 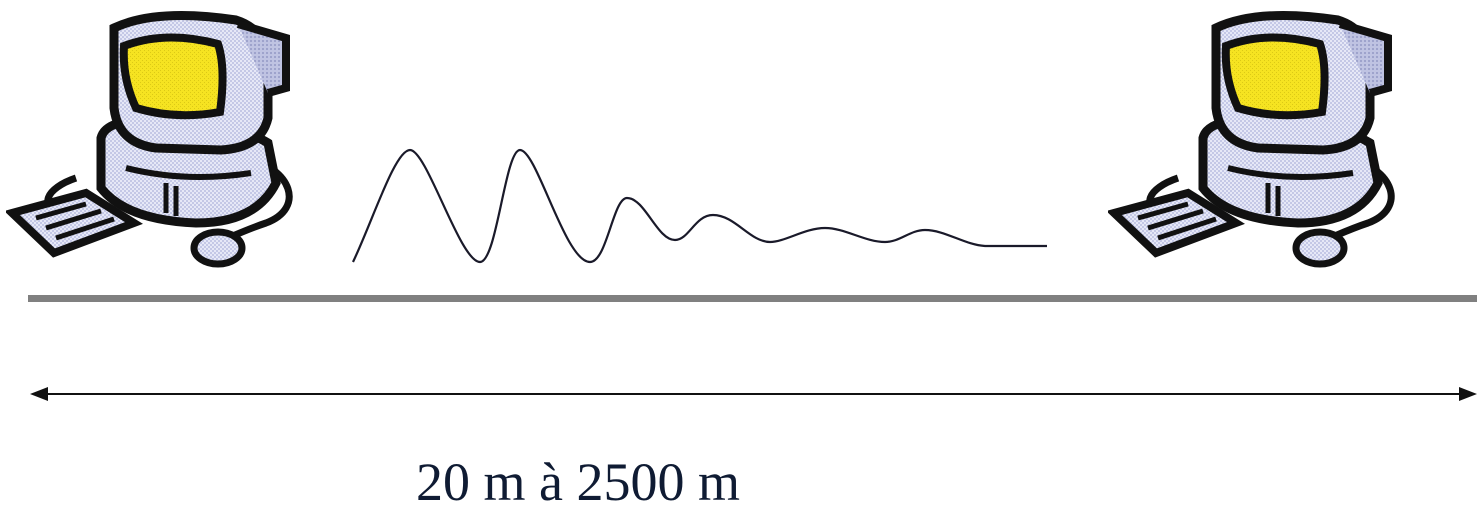 I want to click on distance-arrow, so click(x=753, y=394).